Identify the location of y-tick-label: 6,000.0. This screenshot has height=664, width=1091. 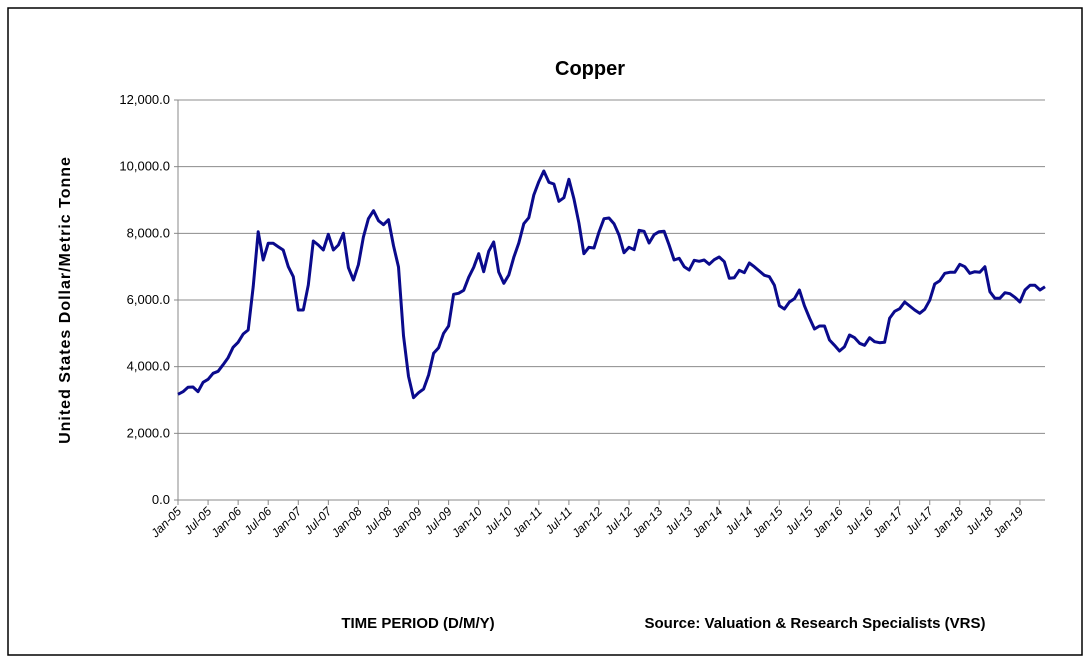
(148, 299).